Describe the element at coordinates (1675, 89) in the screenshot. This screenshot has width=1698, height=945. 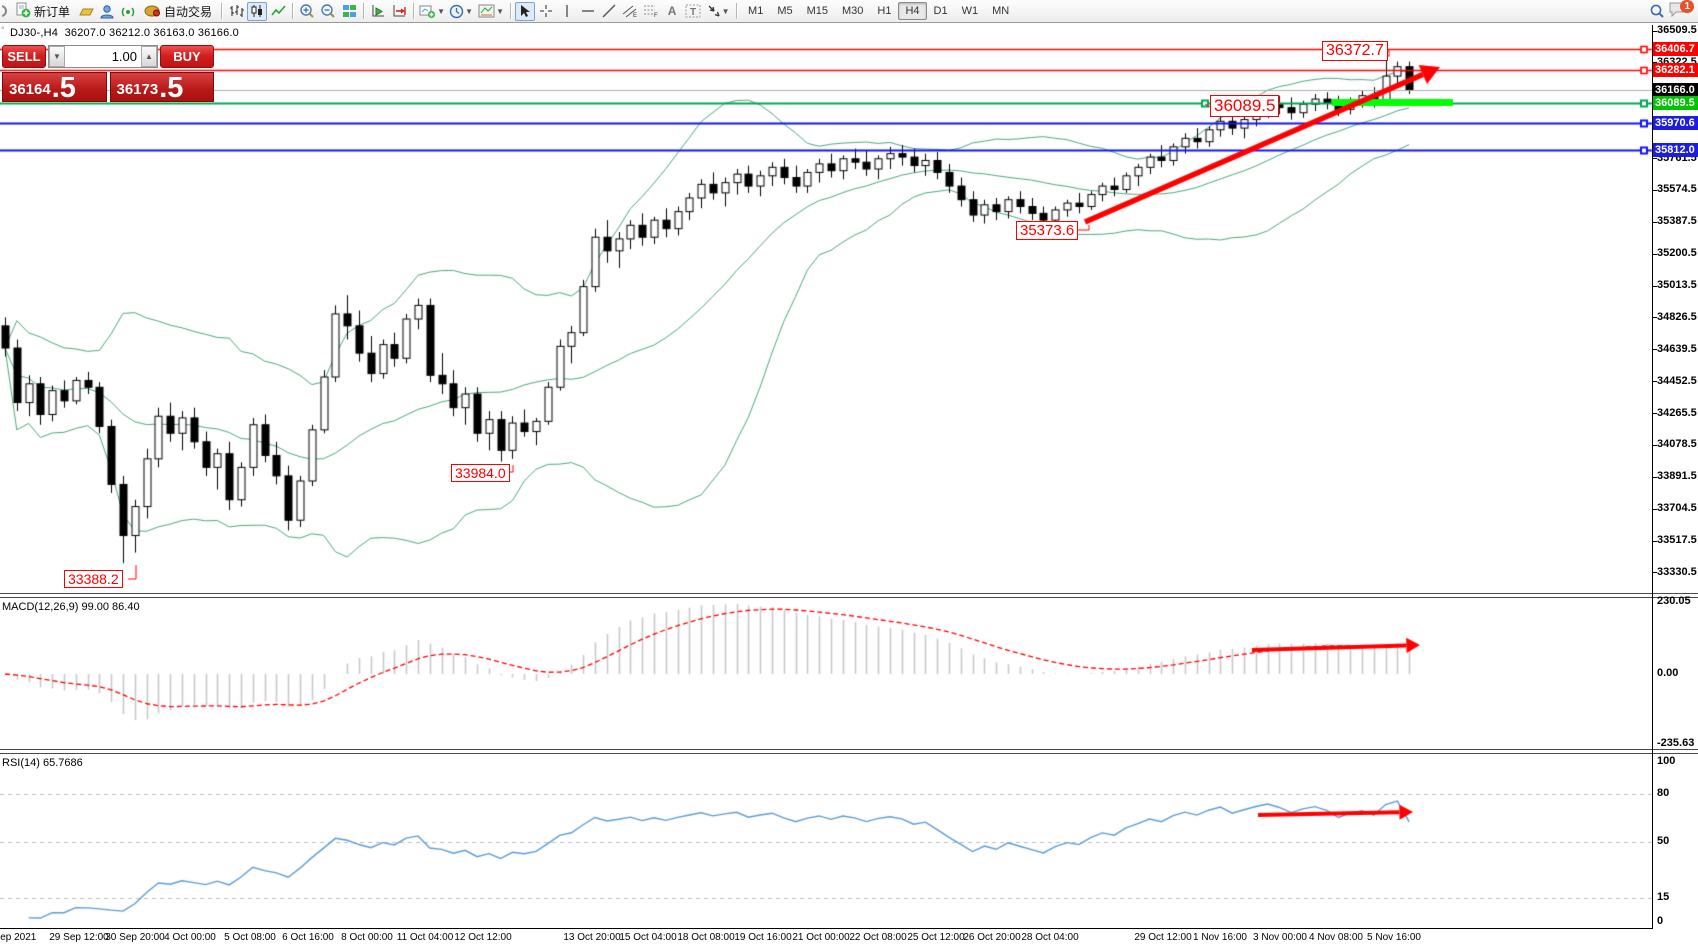
I see `price-level-badge: 36166.0` at that location.